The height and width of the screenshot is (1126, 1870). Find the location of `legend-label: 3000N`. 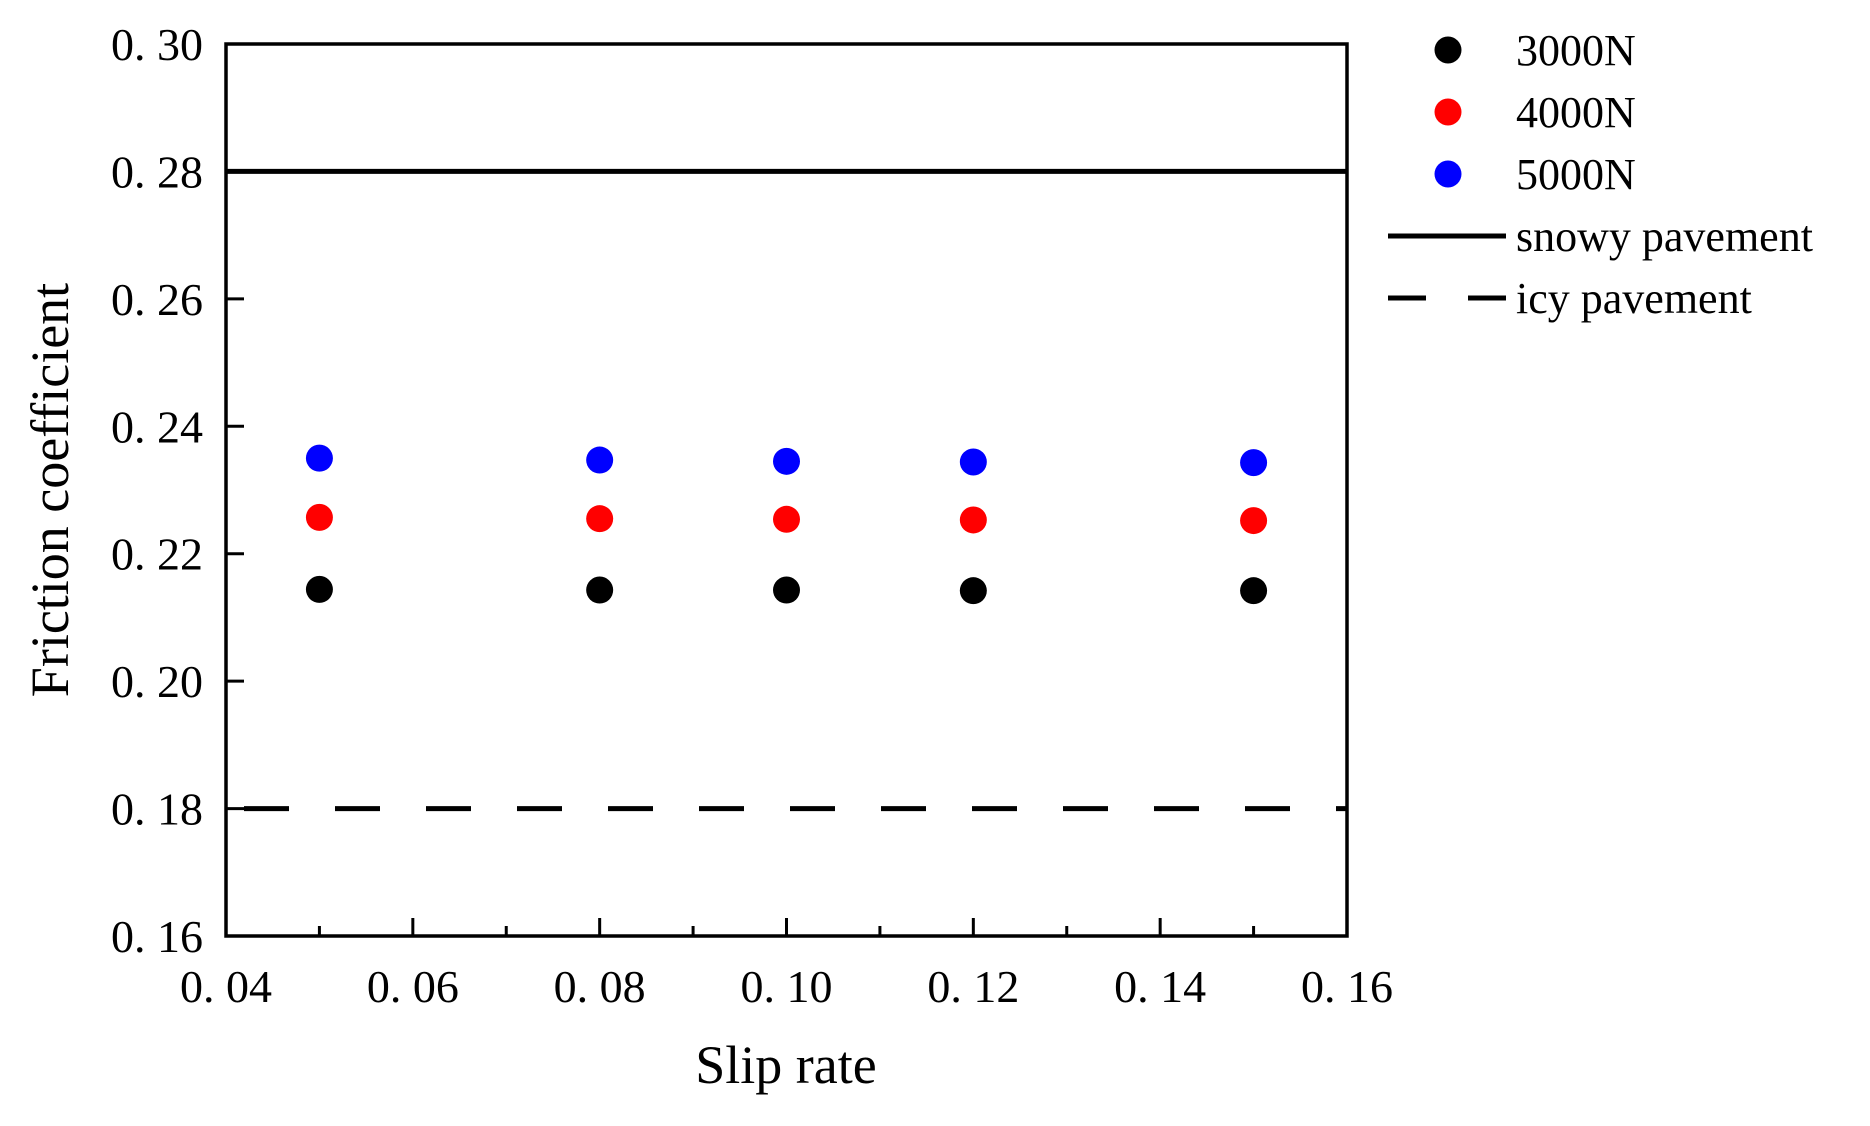

legend-label: 3000N is located at coordinates (1576, 50).